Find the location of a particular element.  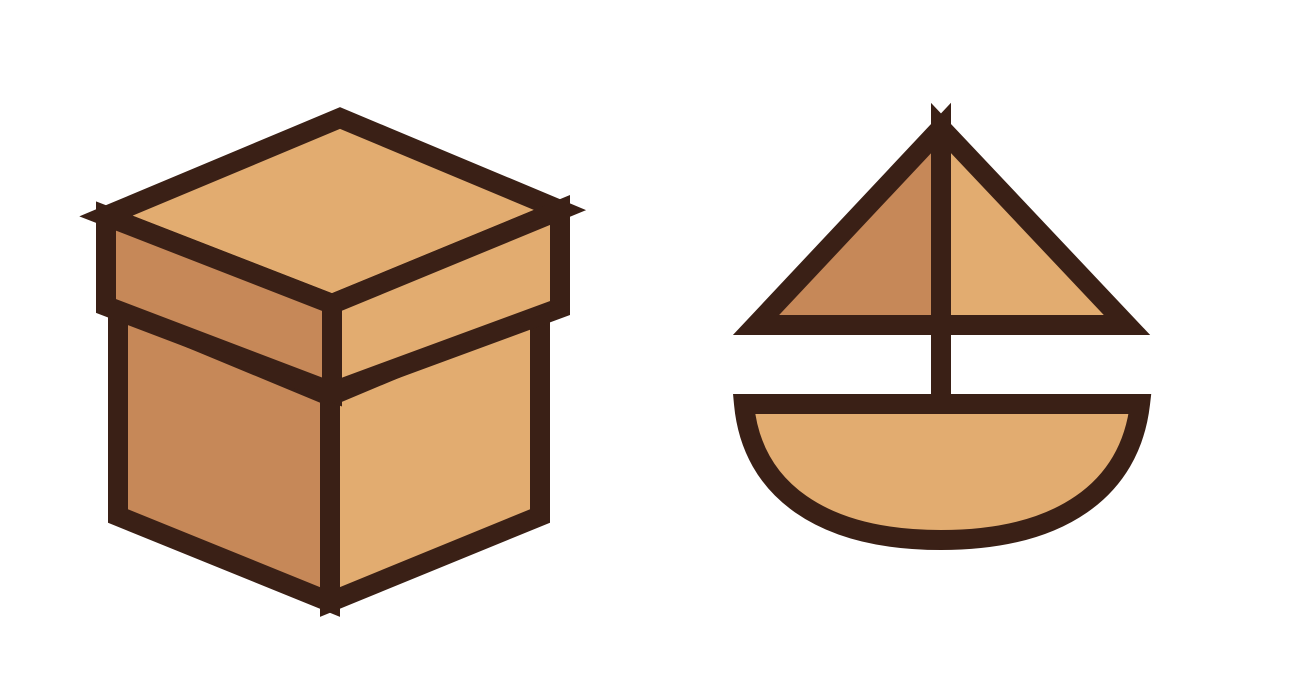

box-lid-right-face is located at coordinates (446, 301).